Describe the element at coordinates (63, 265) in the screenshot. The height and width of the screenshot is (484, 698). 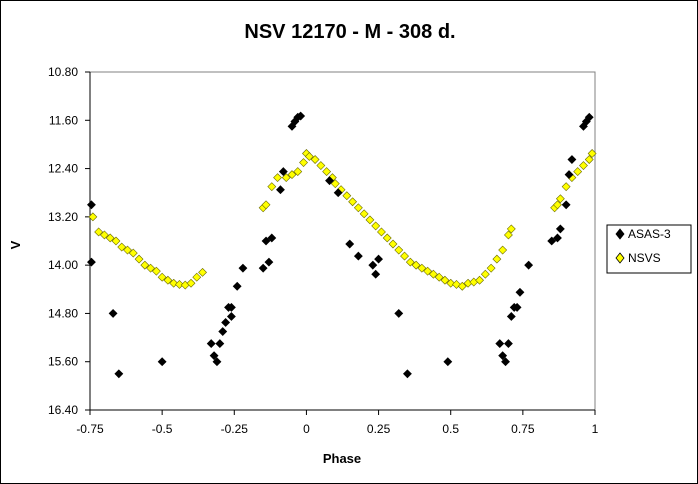
I see `y-tick-label: 14.00` at that location.